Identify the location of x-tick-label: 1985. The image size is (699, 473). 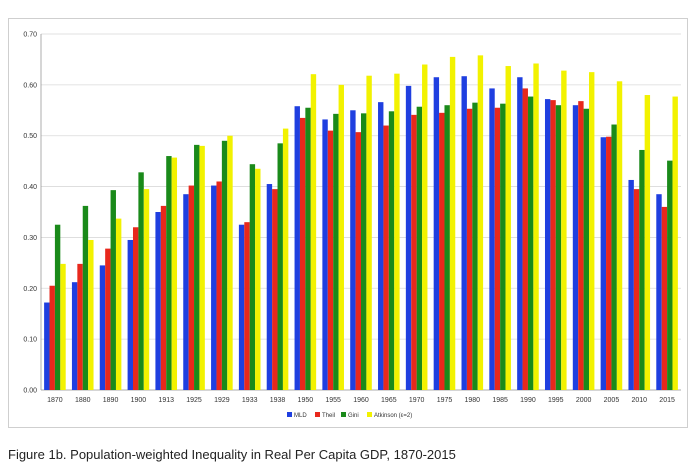
(500, 400).